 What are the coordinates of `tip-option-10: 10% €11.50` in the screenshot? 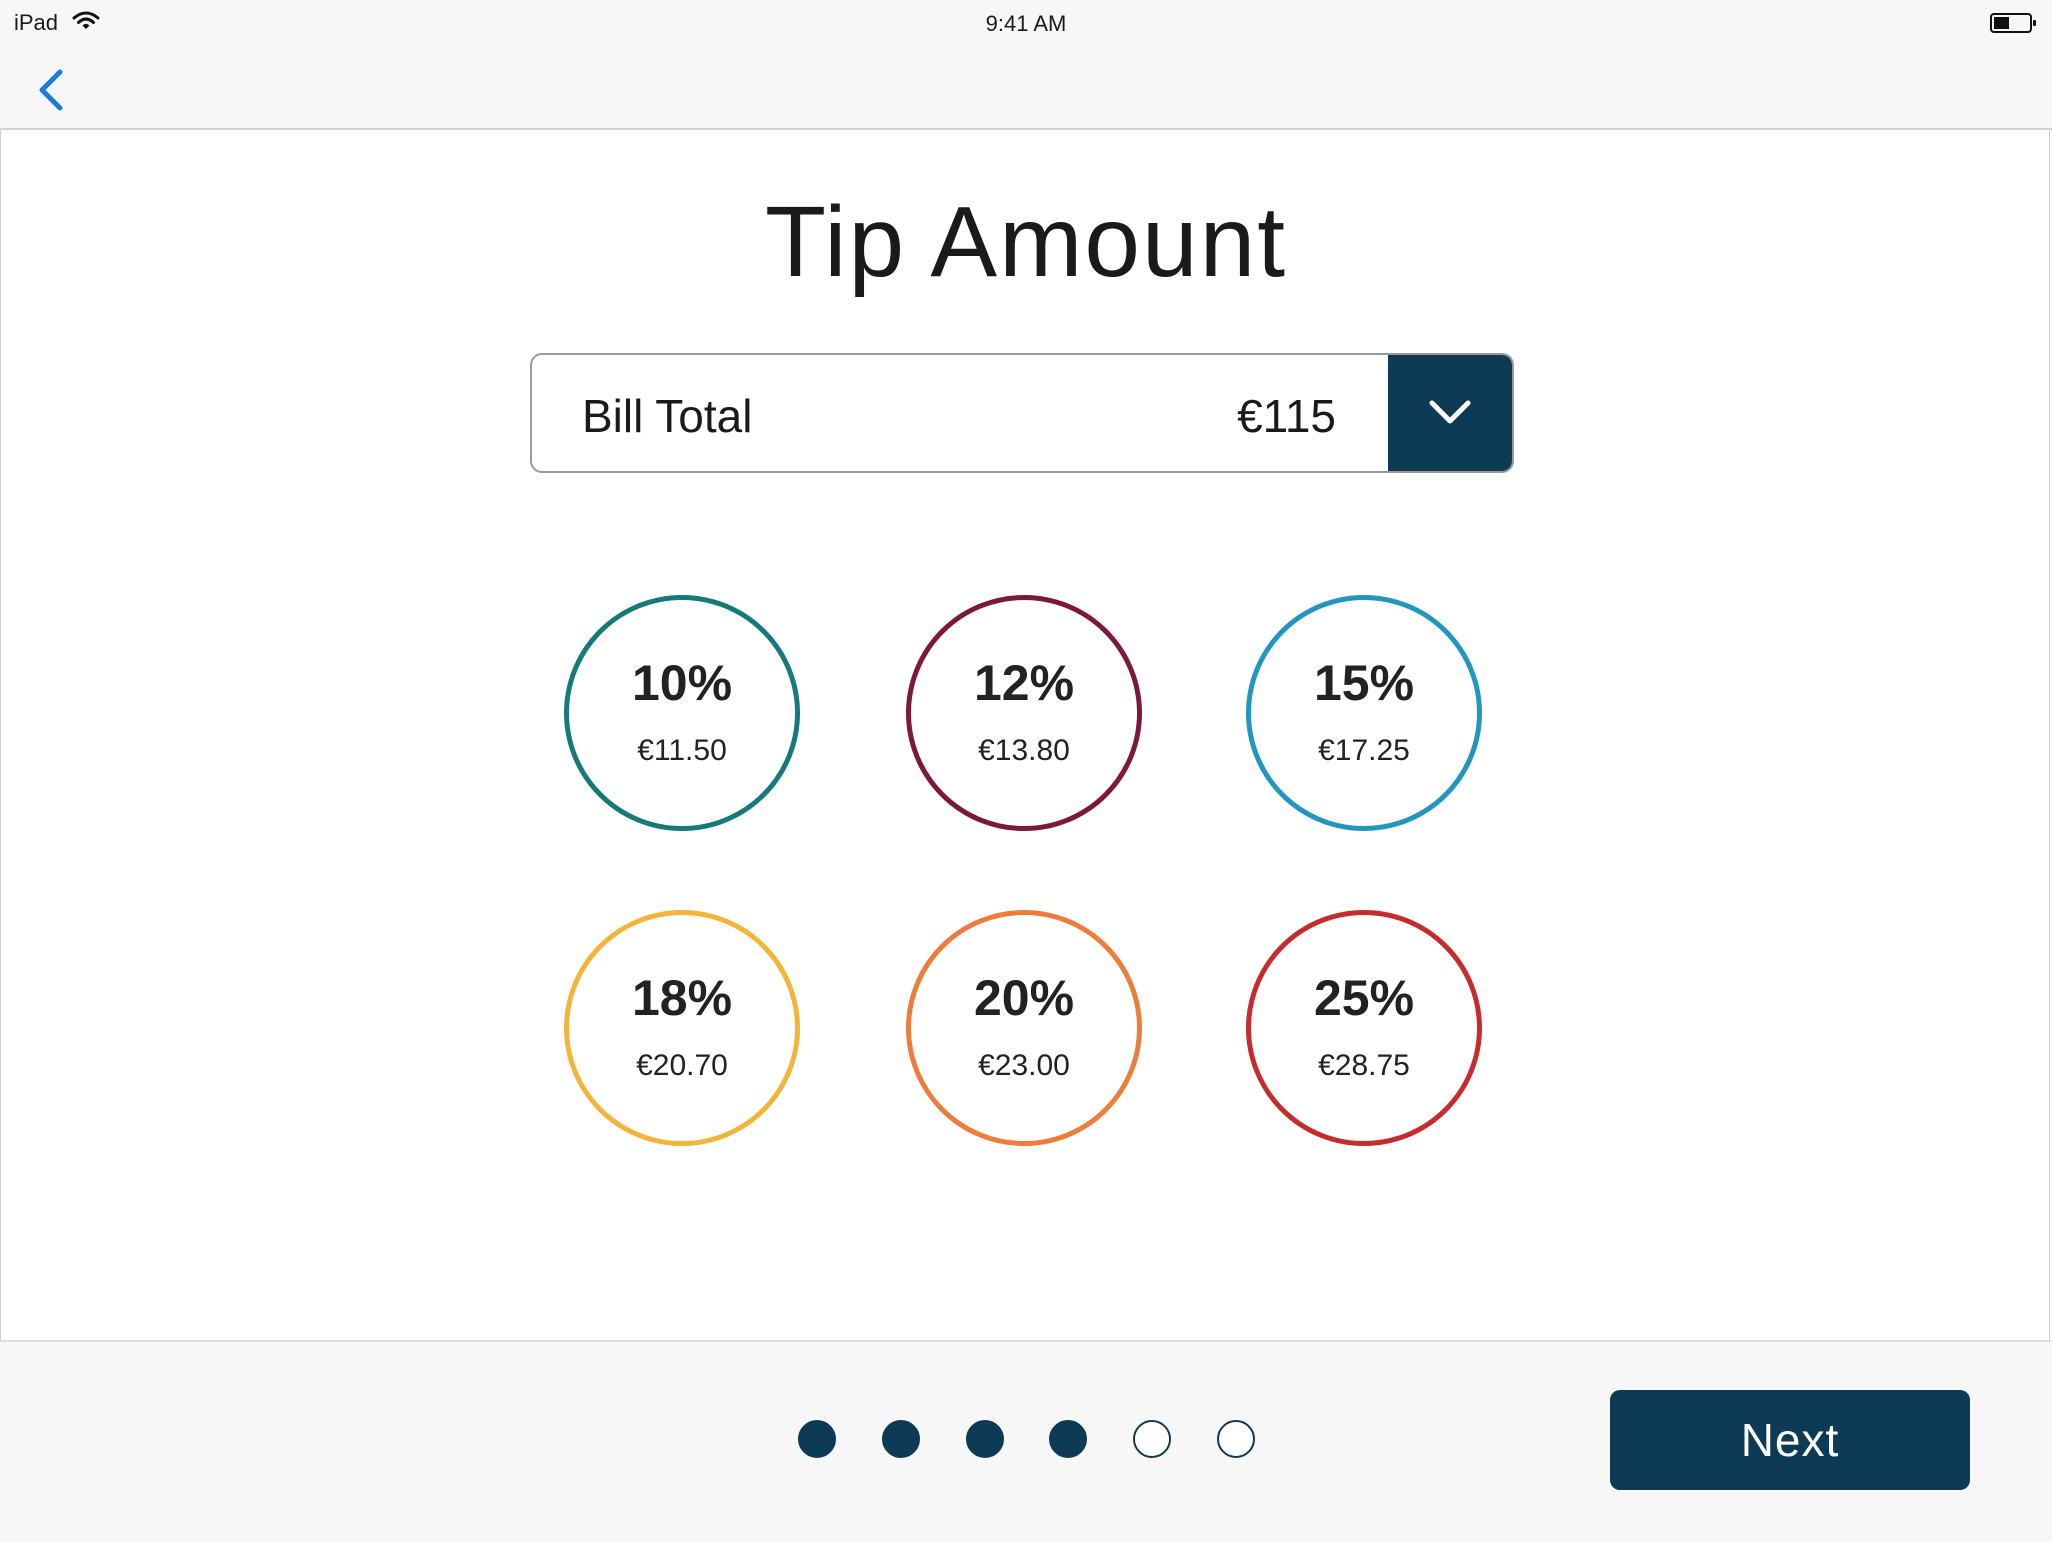 It's located at (682, 713).